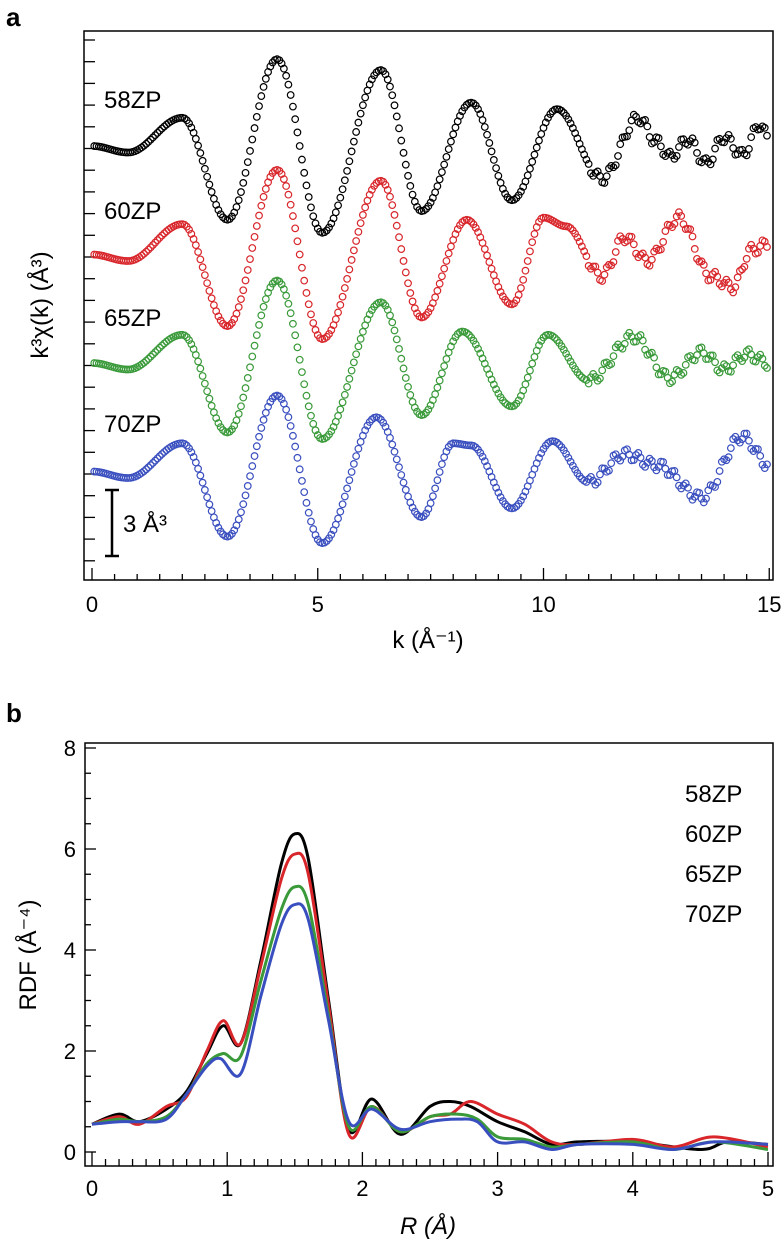 Image resolution: width=781 pixels, height=1244 pixels. Describe the element at coordinates (318, 604) in the screenshot. I see `x-tick-label: 5` at that location.